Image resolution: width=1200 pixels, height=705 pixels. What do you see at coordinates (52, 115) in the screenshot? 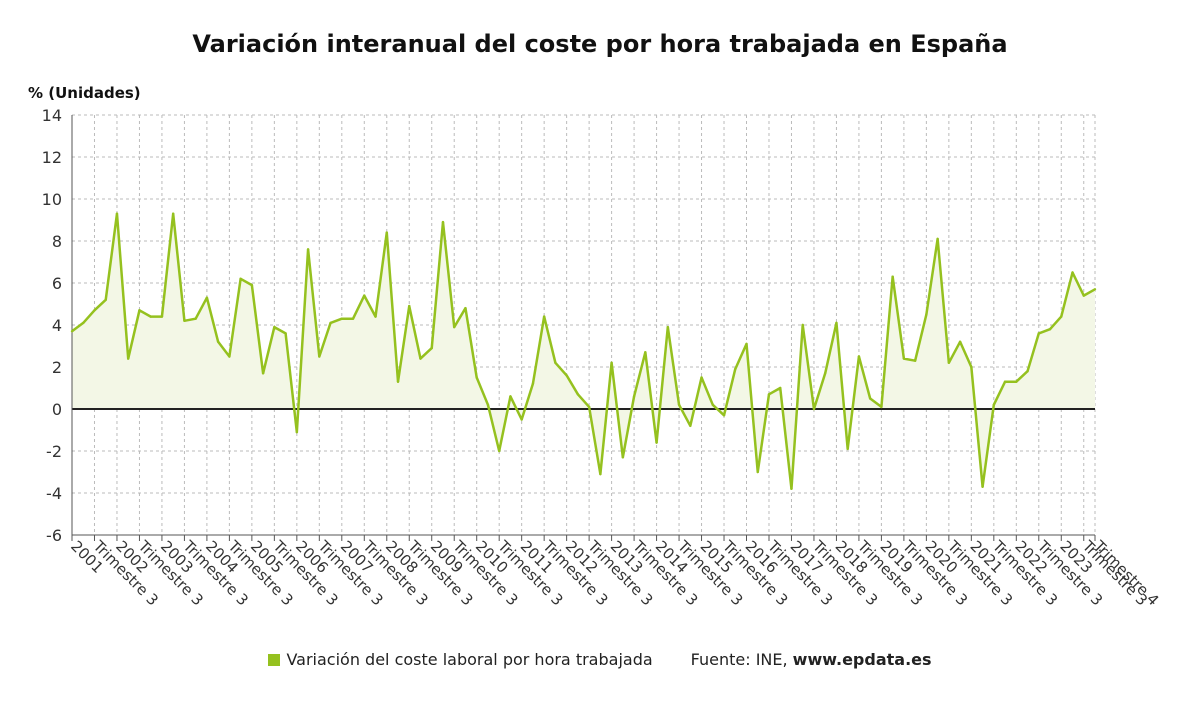
I see `y-tick-label: 14` at bounding box center [52, 115].